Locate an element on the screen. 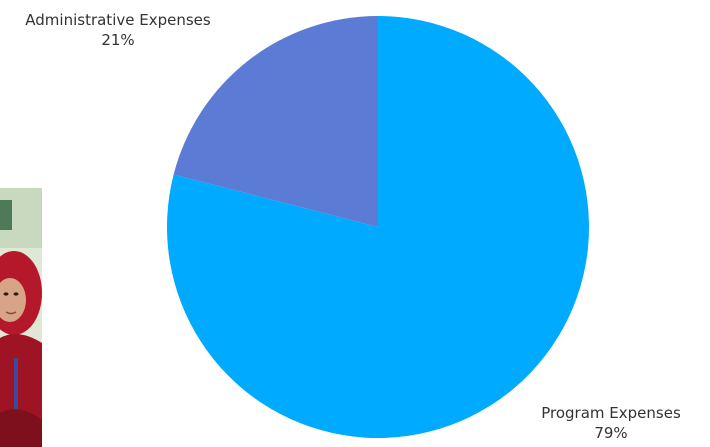 Image resolution: width=710 pixels, height=447 pixels. slice-value-administrative-expenses: 21% is located at coordinates (117, 40).